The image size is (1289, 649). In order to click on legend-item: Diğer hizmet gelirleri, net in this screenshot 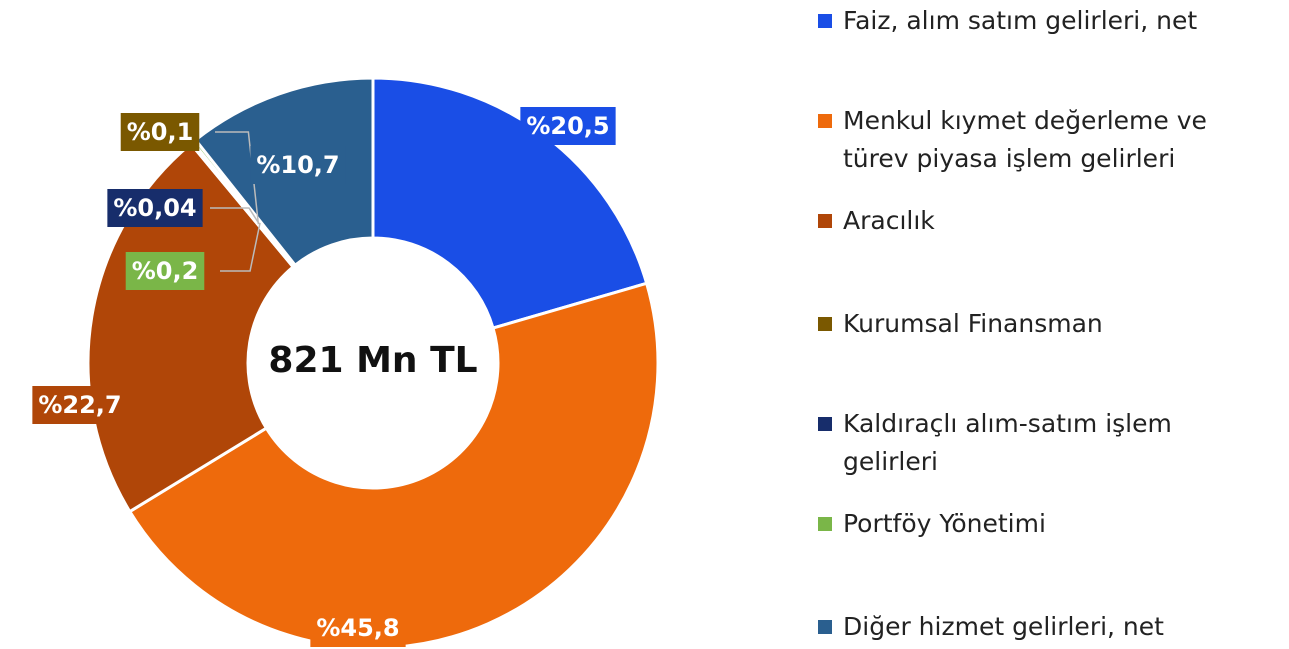, I will do `click(1038, 627)`.